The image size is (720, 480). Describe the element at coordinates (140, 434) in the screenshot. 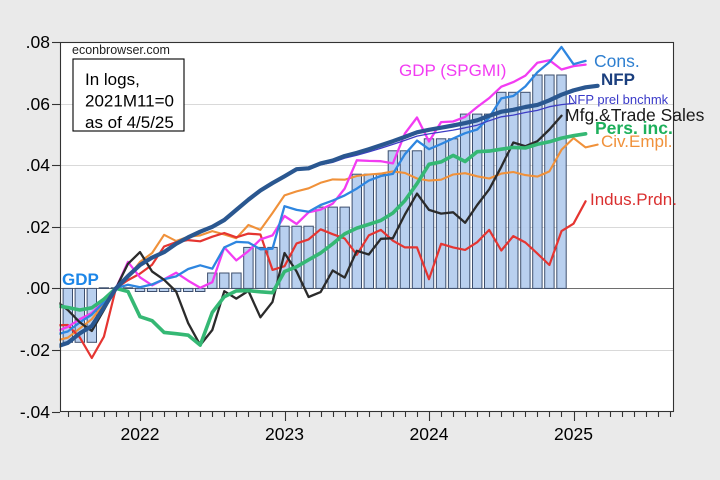

I see `svg-text: 2022` at that location.